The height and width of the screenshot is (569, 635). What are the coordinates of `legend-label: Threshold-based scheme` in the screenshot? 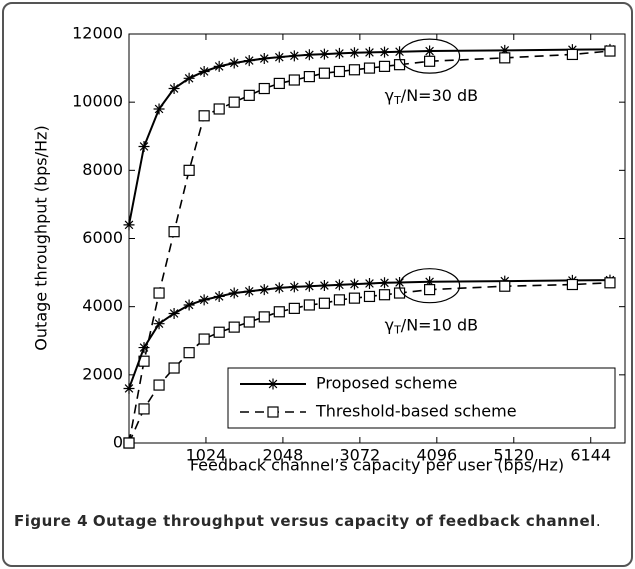 It's located at (416, 411).